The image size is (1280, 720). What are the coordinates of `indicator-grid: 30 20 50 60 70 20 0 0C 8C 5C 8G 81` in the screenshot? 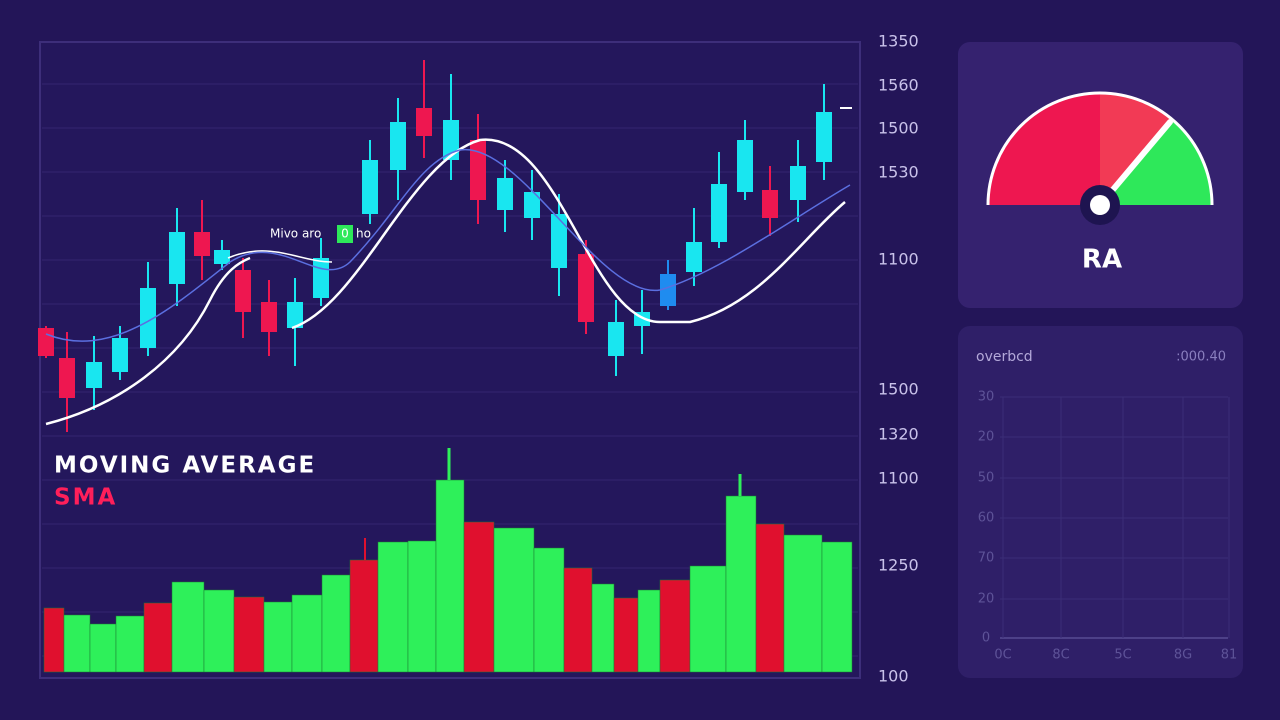 It's located at (1108, 526).